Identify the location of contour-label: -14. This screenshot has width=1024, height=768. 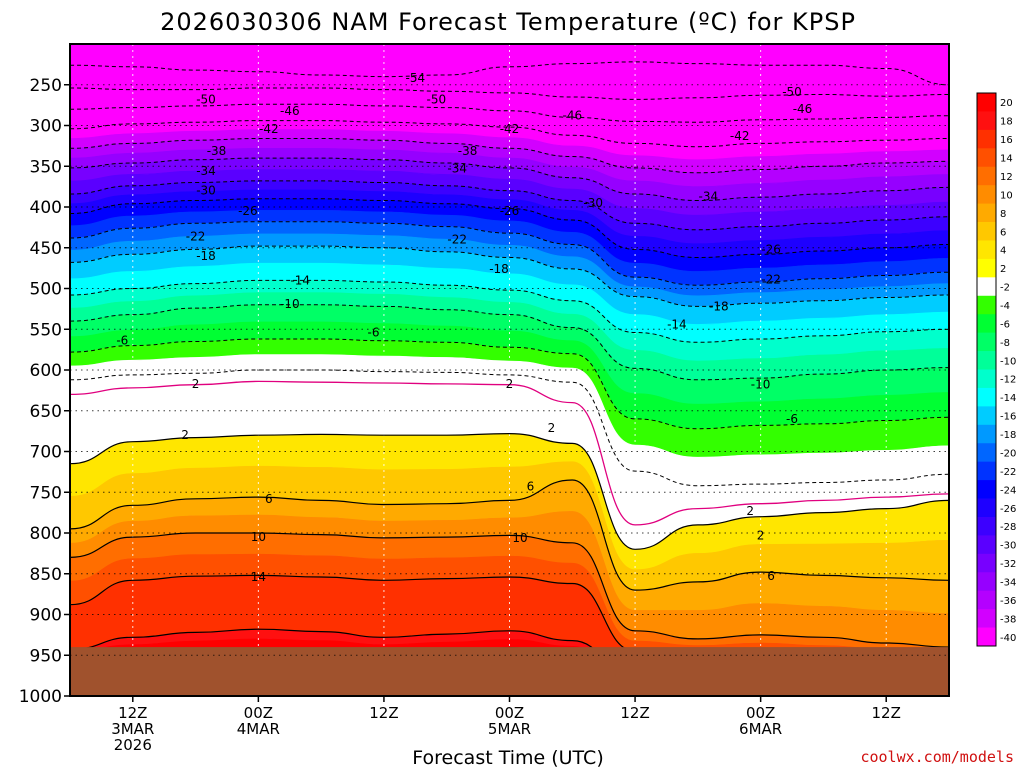
(300, 280).